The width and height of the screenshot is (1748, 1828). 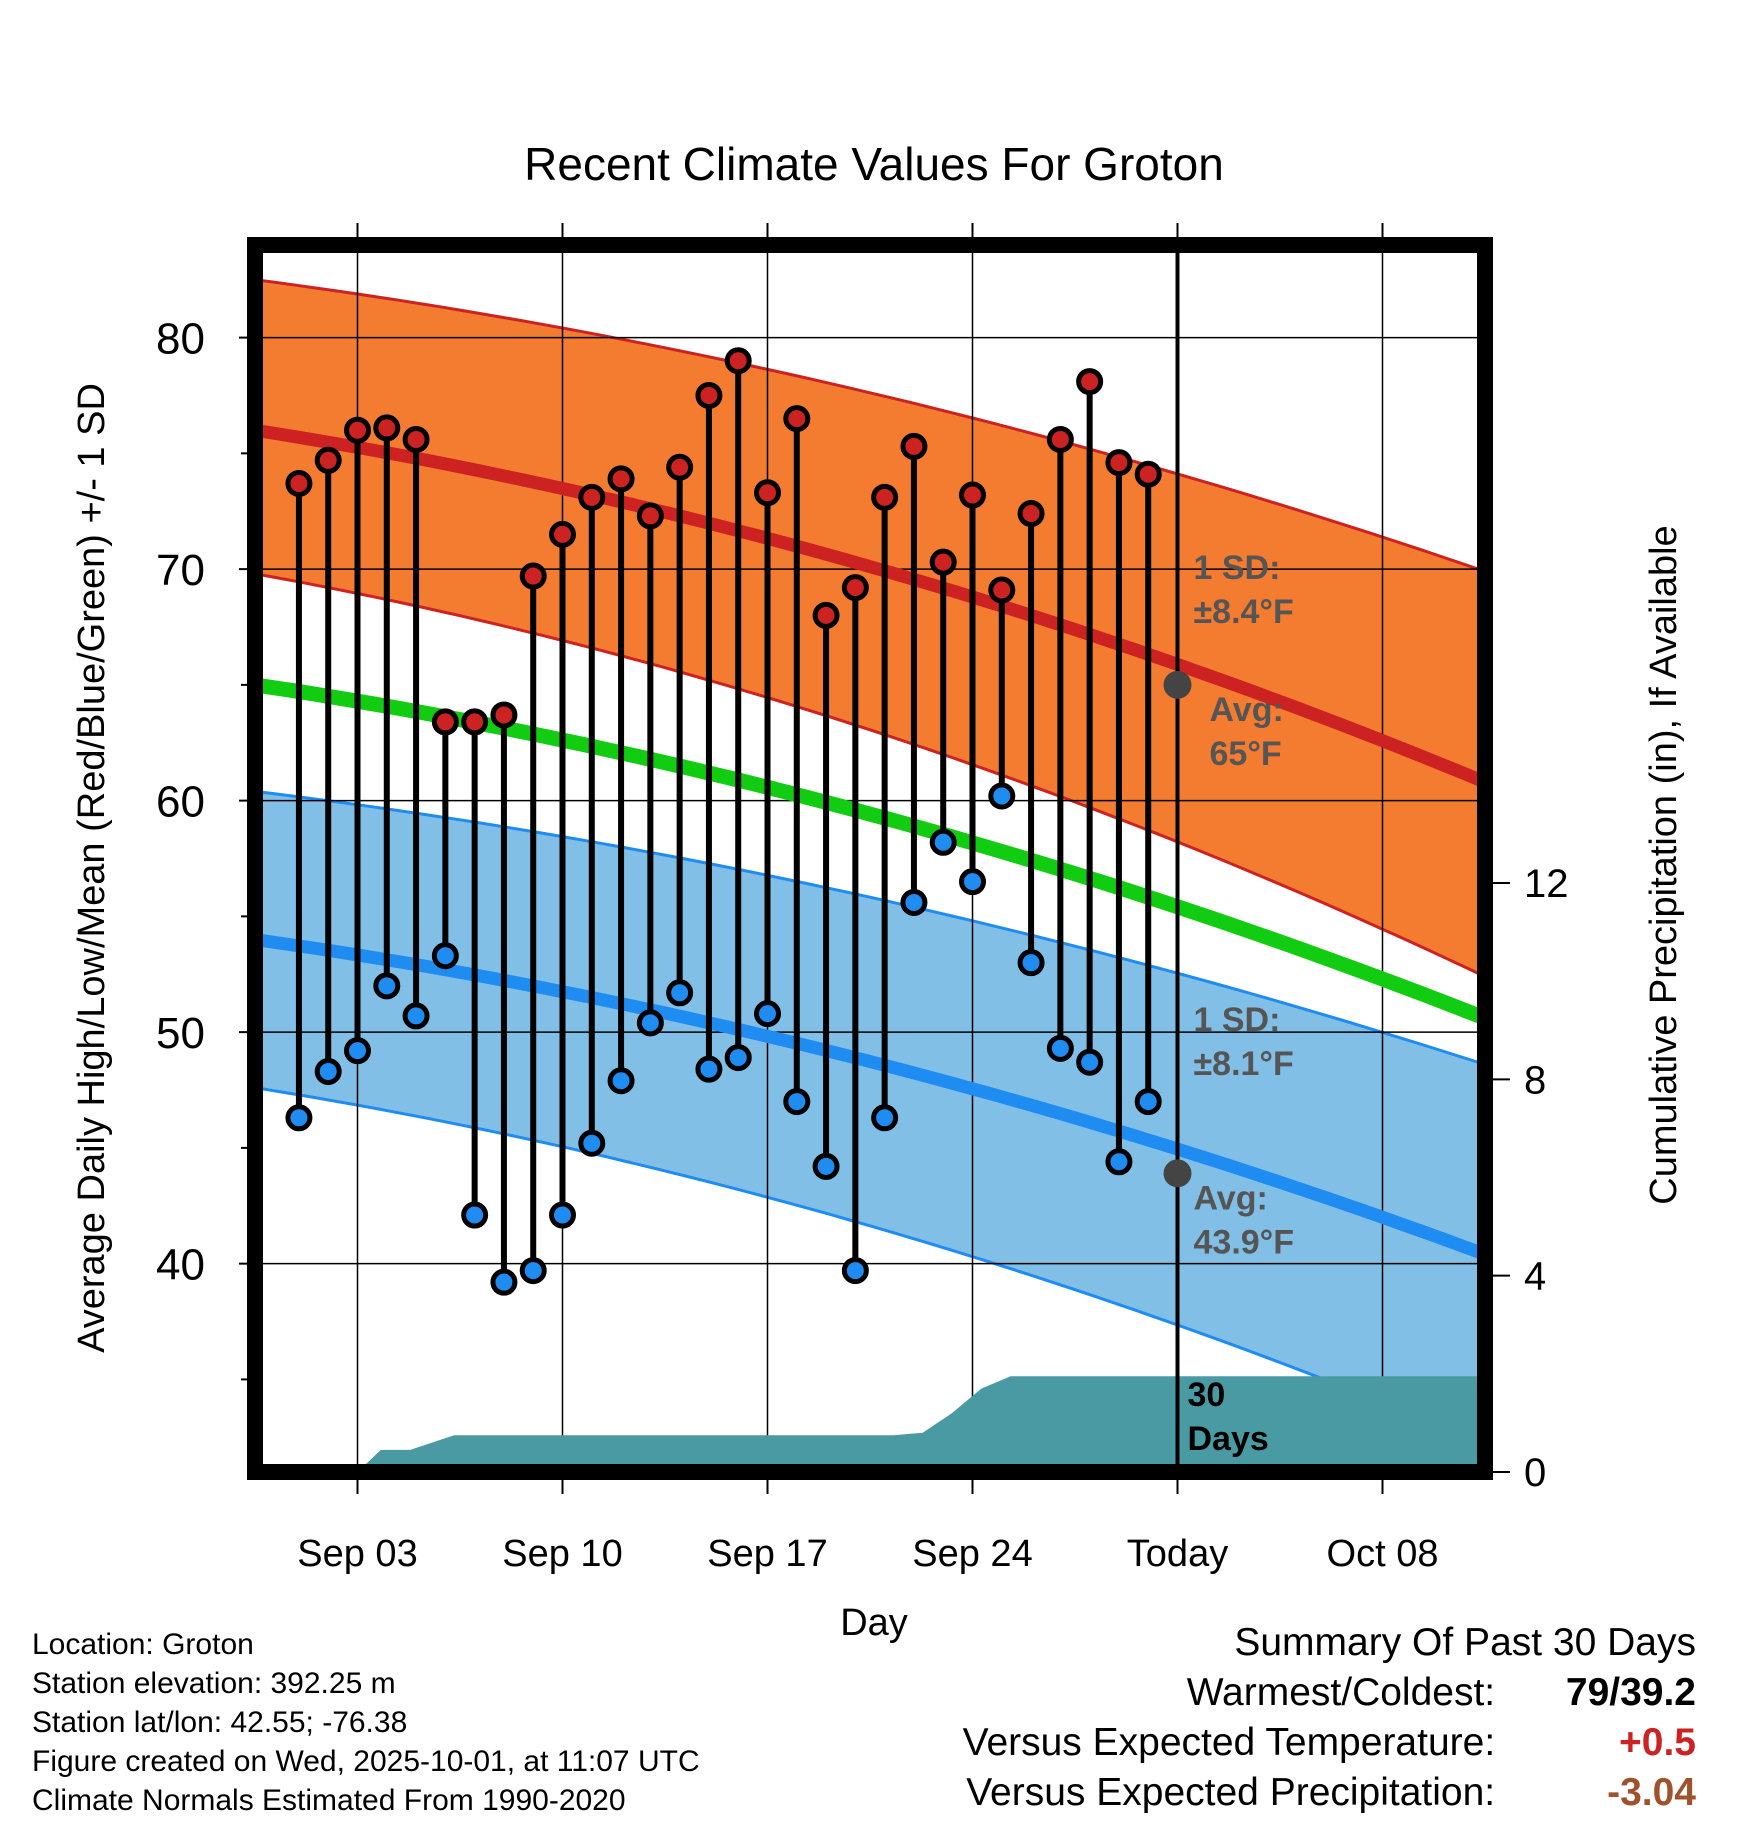 What do you see at coordinates (1535, 1080) in the screenshot?
I see `y2-tick-label-8: 8` at bounding box center [1535, 1080].